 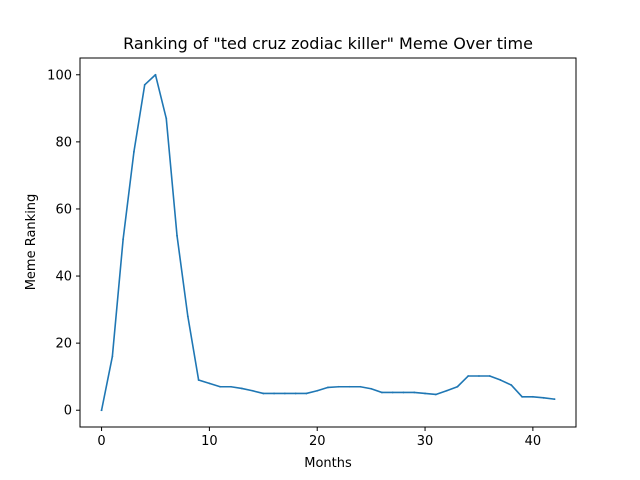 What do you see at coordinates (317, 441) in the screenshot?
I see `x-tick-label: 20` at bounding box center [317, 441].